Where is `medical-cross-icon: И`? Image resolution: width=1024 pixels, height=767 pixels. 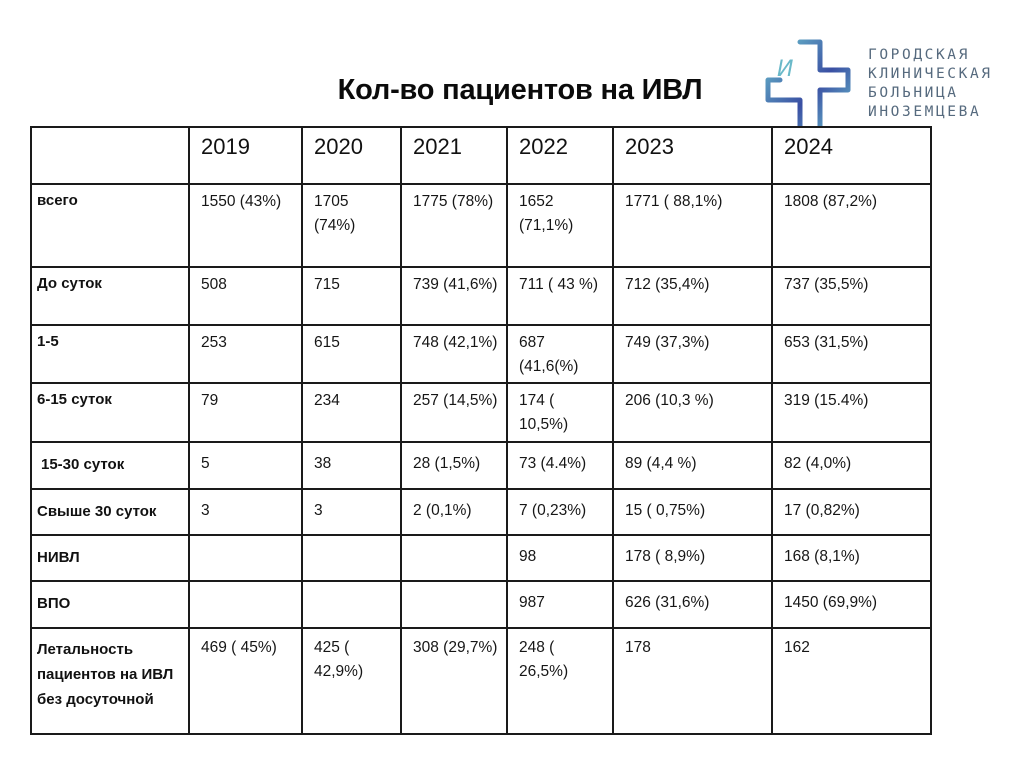
medical-cross-icon: И is located at coordinates (808, 87).